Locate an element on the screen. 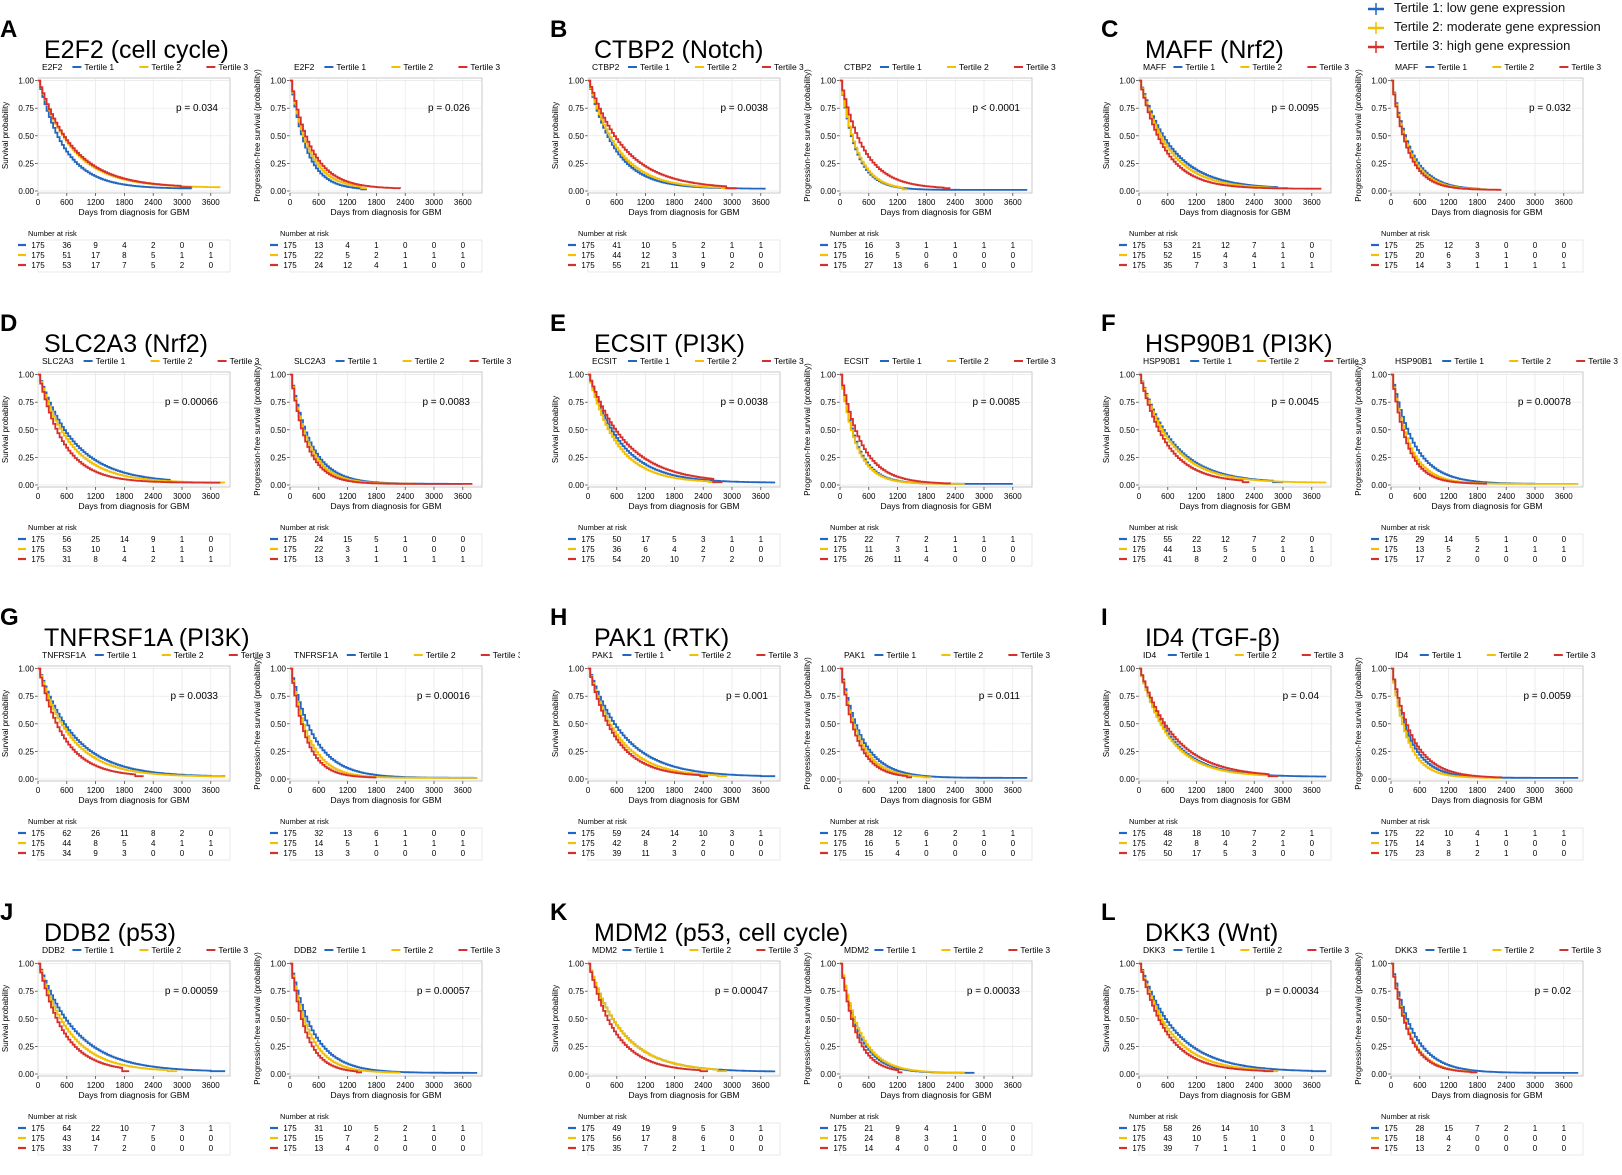 The width and height of the screenshot is (1622, 1175). p-value-label: p = 0.00066 is located at coordinates (192, 402).